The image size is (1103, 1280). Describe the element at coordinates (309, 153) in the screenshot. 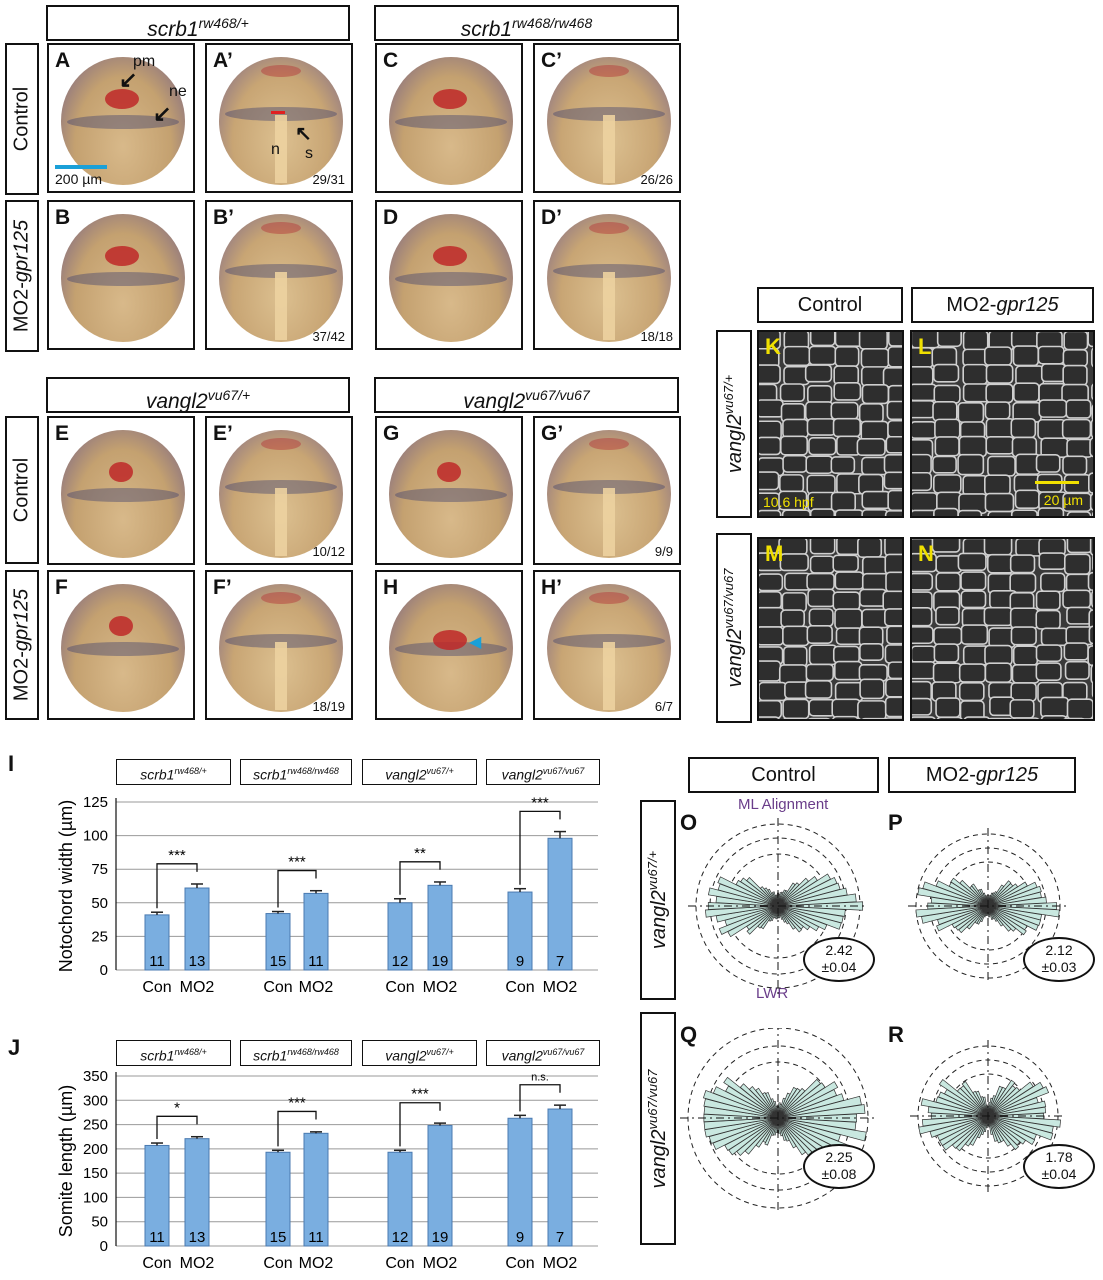

I see `s-annotation: s` at that location.